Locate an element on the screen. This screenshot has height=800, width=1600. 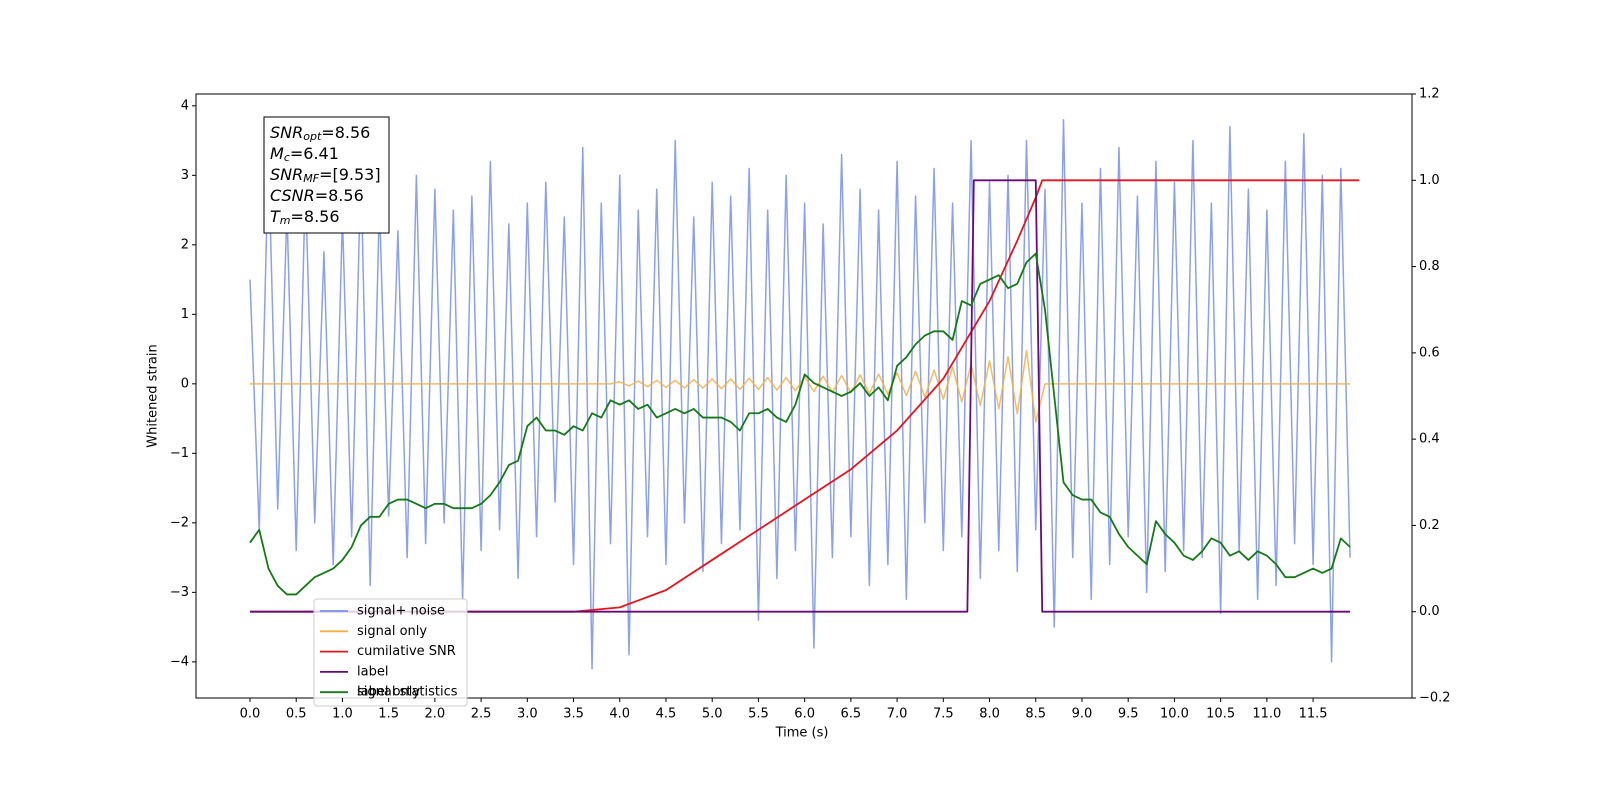
y2-tick-label: 0.6 is located at coordinates (1429, 352).